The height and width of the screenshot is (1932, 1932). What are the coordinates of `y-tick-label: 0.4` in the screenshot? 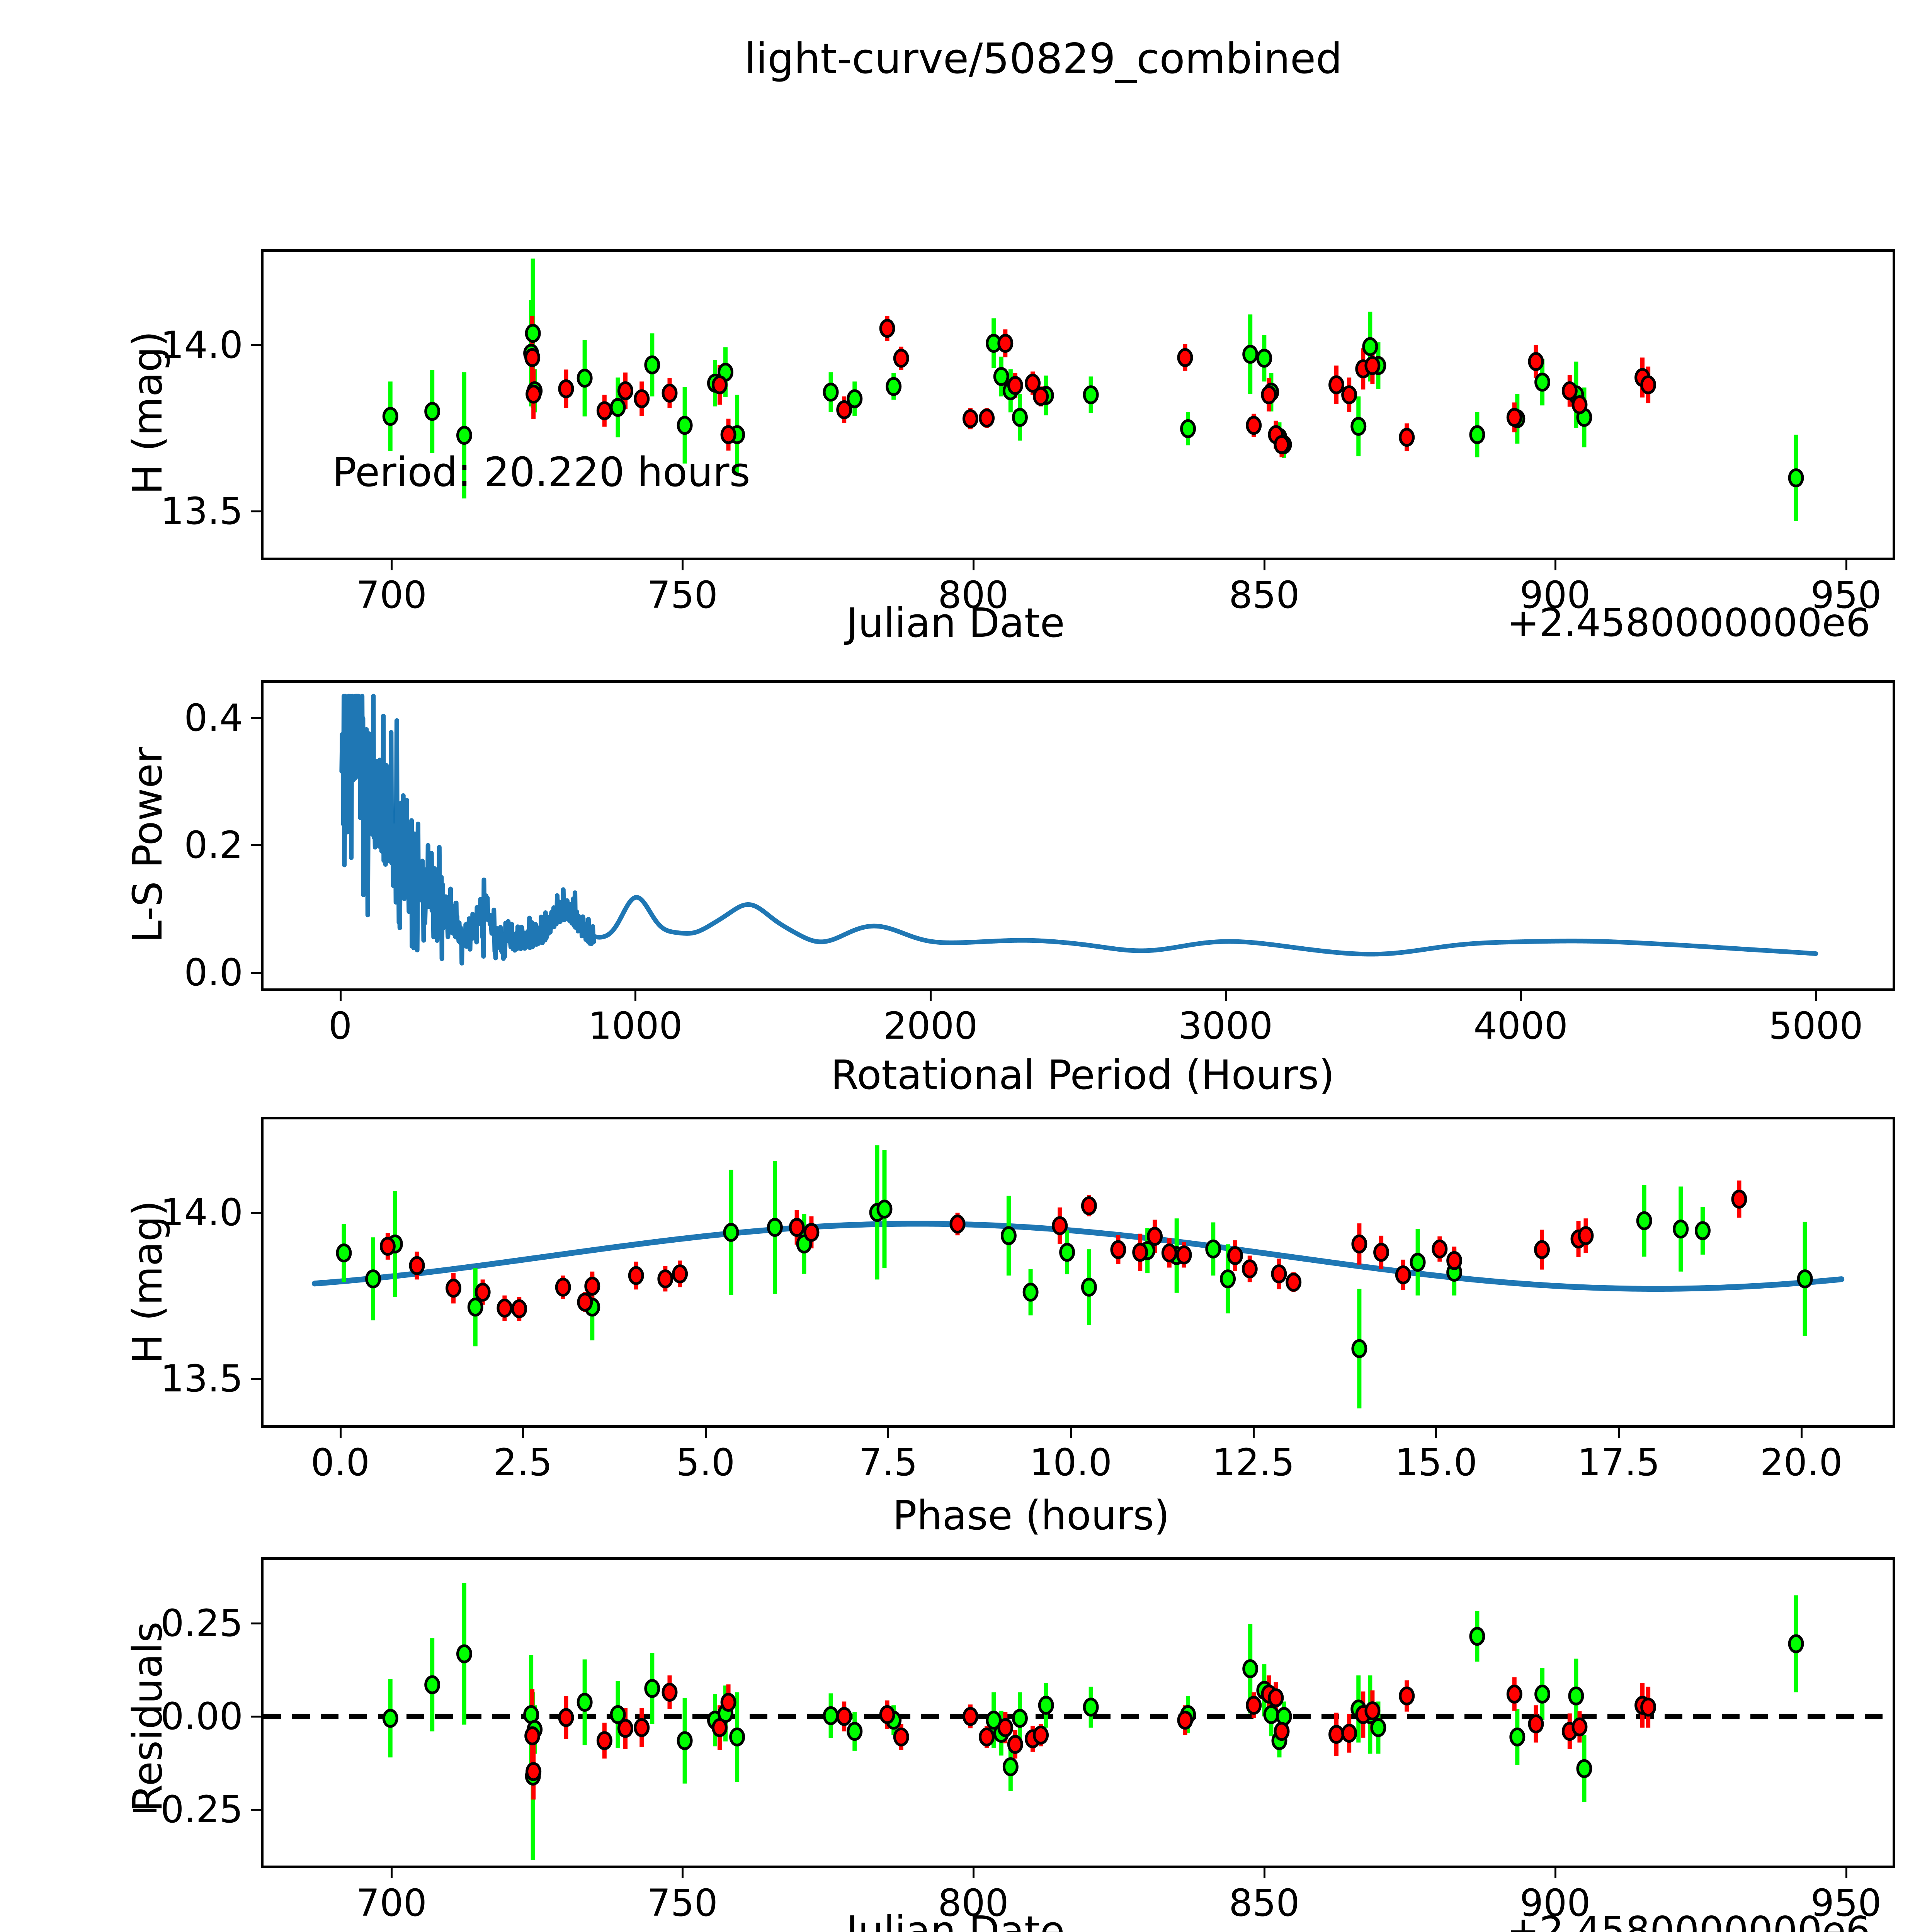 It's located at (214, 718).